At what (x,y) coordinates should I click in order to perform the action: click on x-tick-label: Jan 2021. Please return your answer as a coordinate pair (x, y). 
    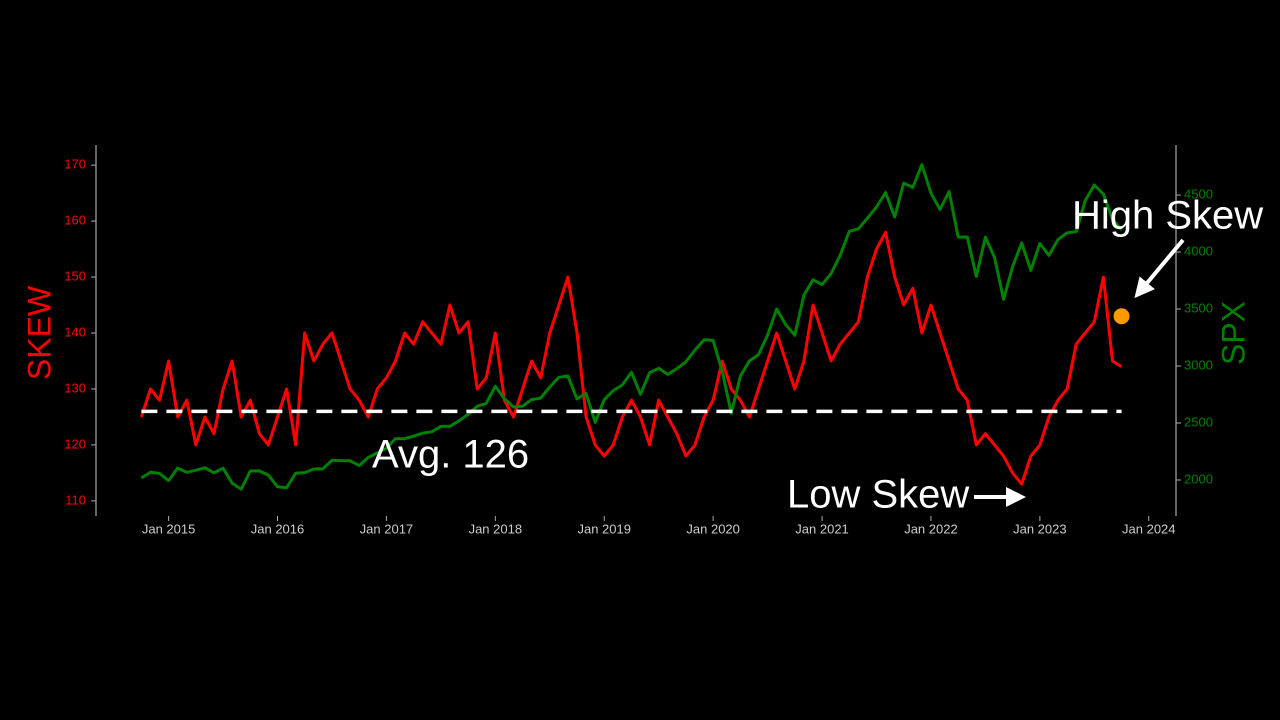
    Looking at the image, I should click on (822, 528).